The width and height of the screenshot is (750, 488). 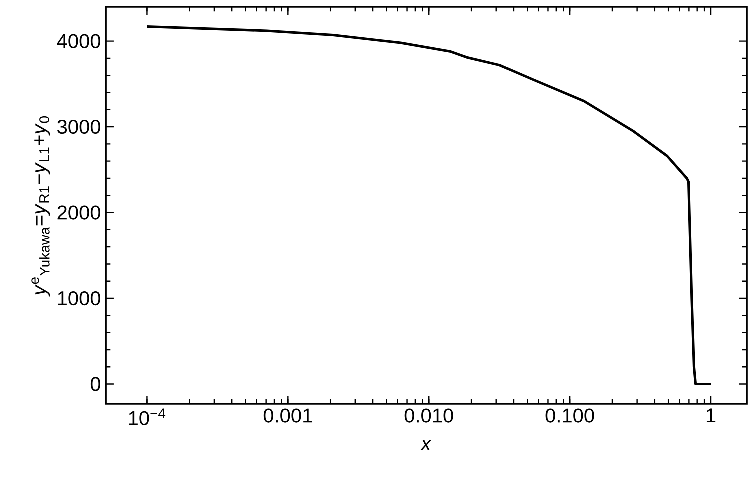 I want to click on x-axis-title: x, so click(x=426, y=445).